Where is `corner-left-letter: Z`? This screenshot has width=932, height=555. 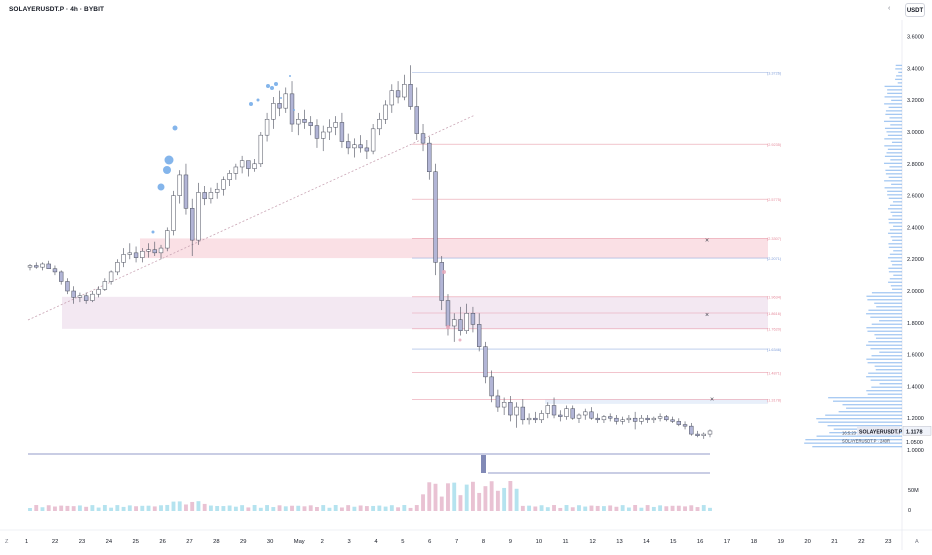
corner-left-letter: Z is located at coordinates (7, 542).